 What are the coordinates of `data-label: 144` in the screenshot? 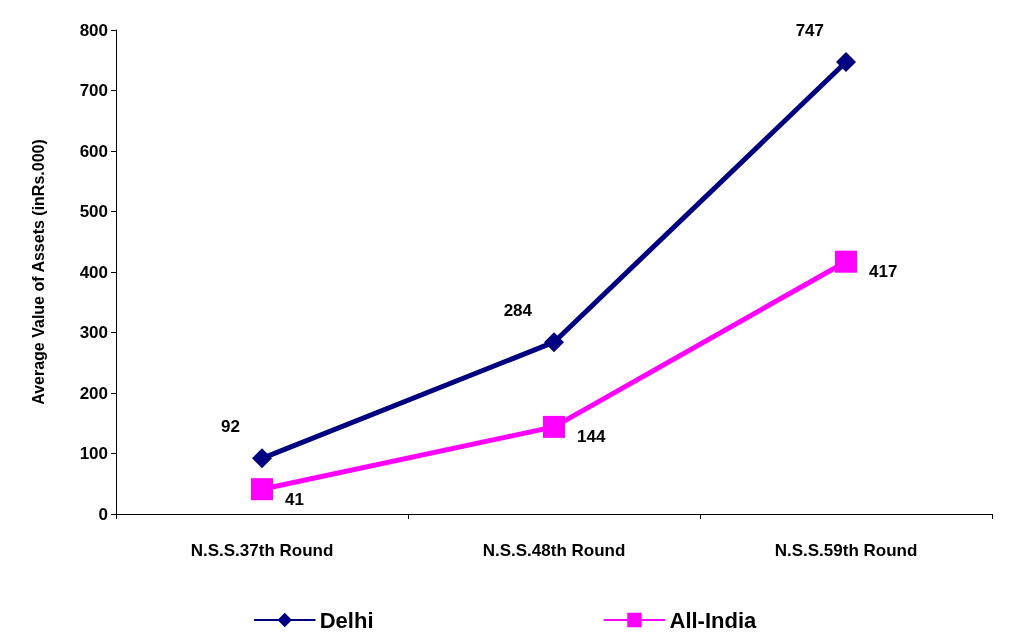 It's located at (591, 437).